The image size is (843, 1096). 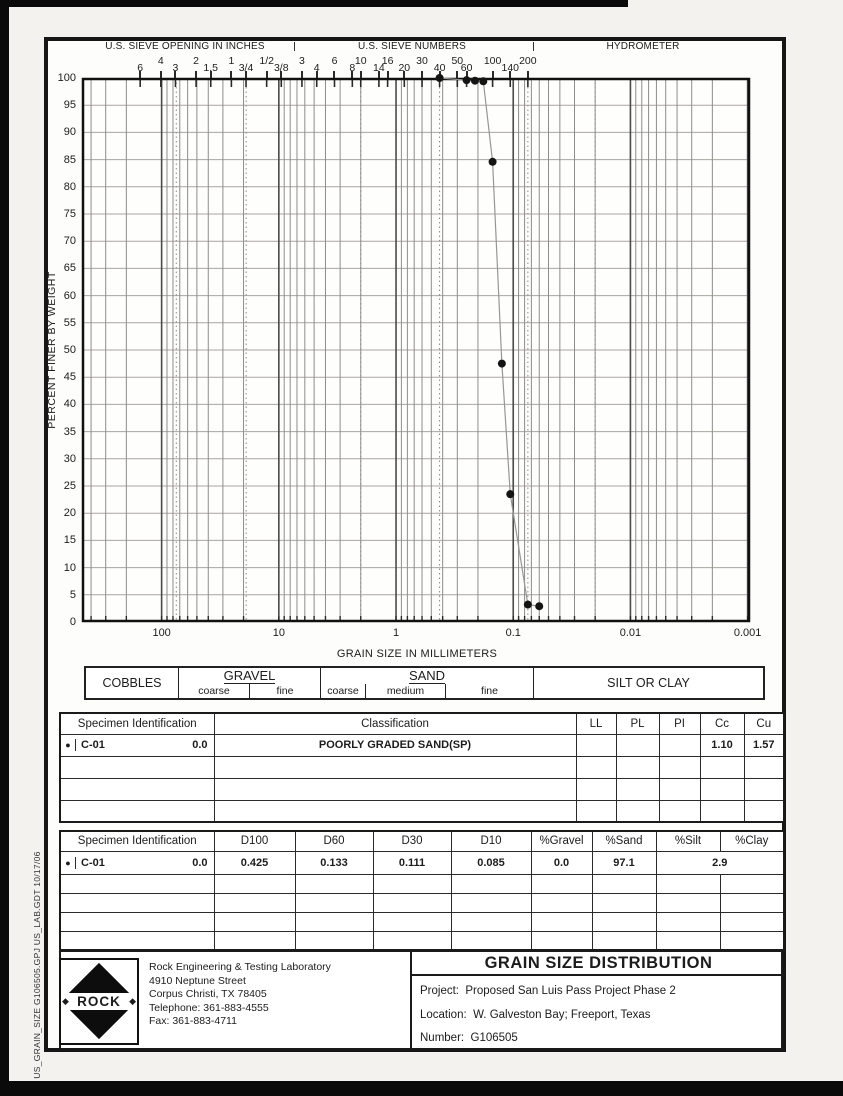 What do you see at coordinates (343, 691) in the screenshot?
I see `classbar-sand-coarse: coarse` at bounding box center [343, 691].